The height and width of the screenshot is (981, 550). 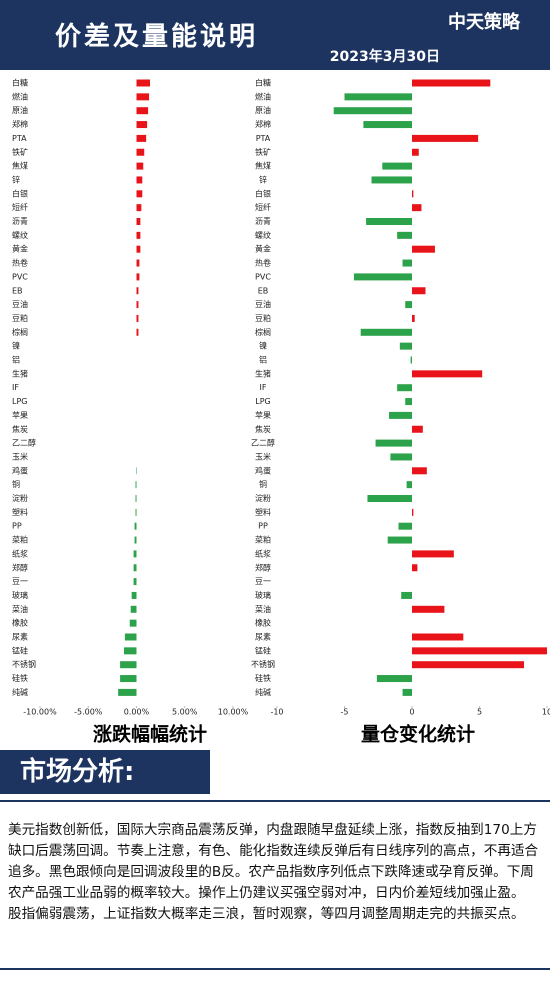 I want to click on category-label: 焦炭, so click(x=20, y=429).